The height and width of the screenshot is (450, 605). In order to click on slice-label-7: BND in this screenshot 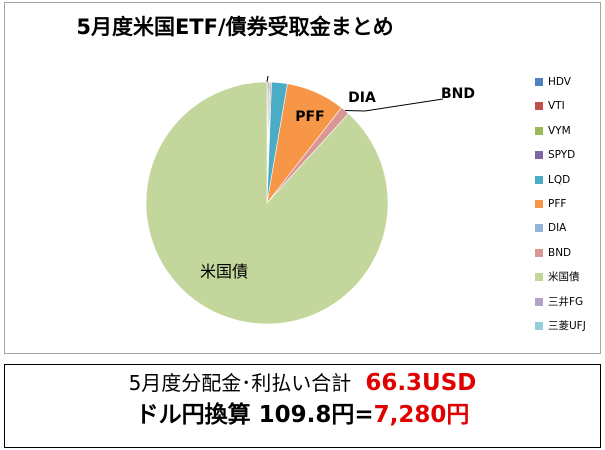, I will do `click(458, 94)`.